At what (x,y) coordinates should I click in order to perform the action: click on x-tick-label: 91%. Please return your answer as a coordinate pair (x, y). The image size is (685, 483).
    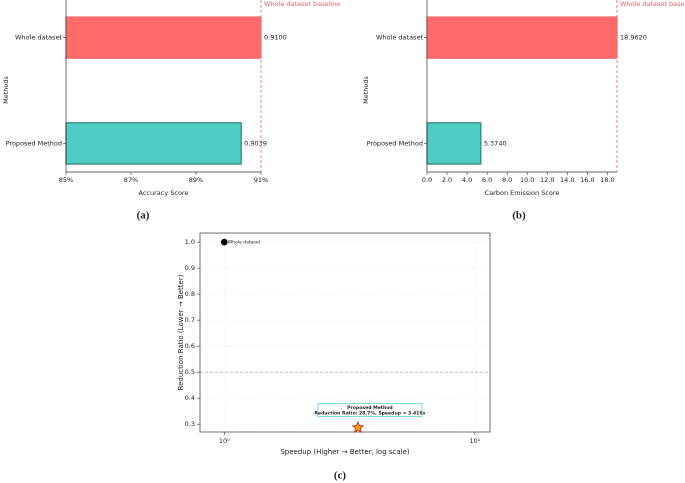
    Looking at the image, I should click on (261, 180).